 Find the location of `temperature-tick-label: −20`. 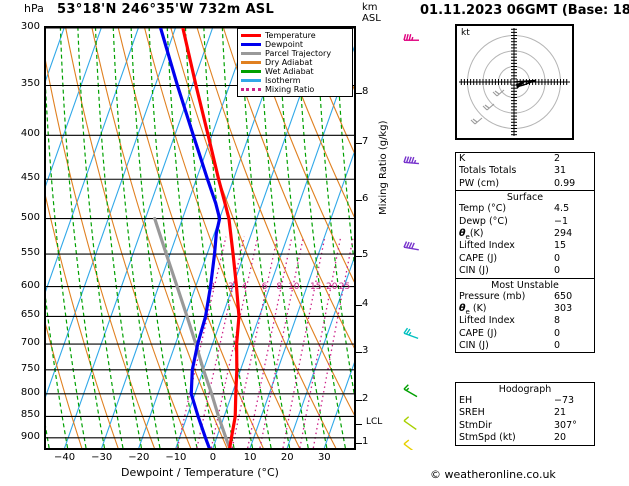

temperature-tick-label: −20 is located at coordinates (139, 457).